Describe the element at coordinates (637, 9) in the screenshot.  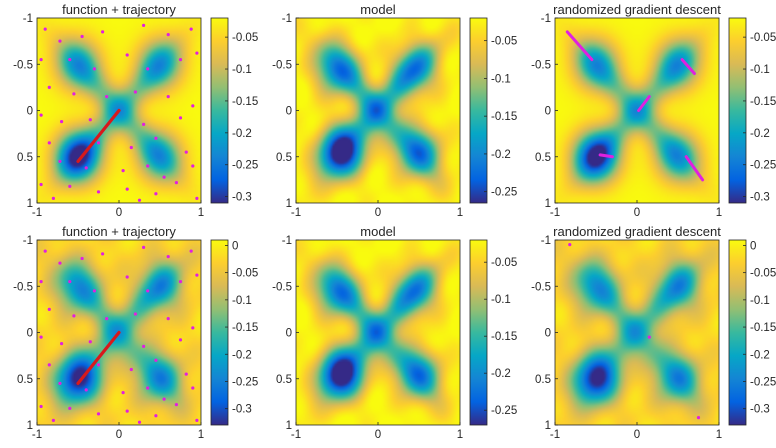
I see `panel-title: randomized gradient descent` at that location.